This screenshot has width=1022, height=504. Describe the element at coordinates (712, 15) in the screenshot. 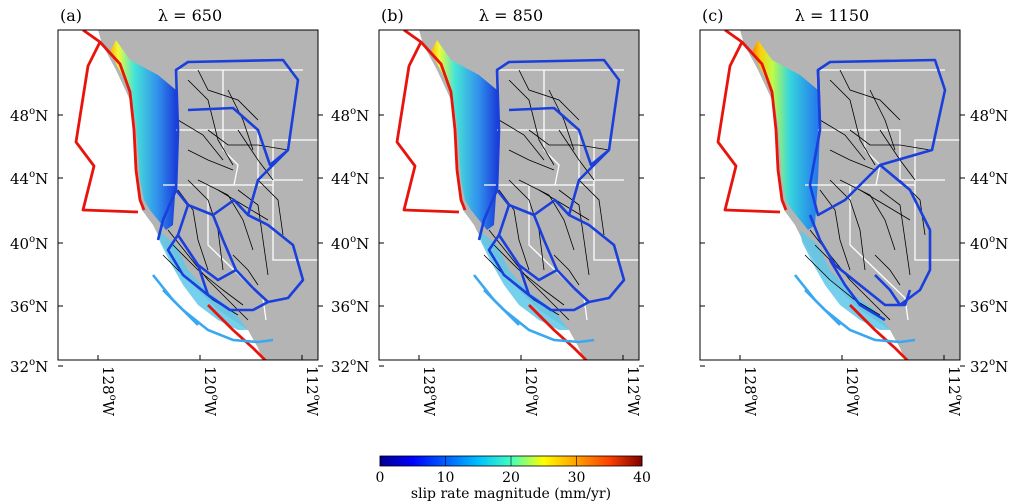

I see `panel-letter: (c)` at that location.